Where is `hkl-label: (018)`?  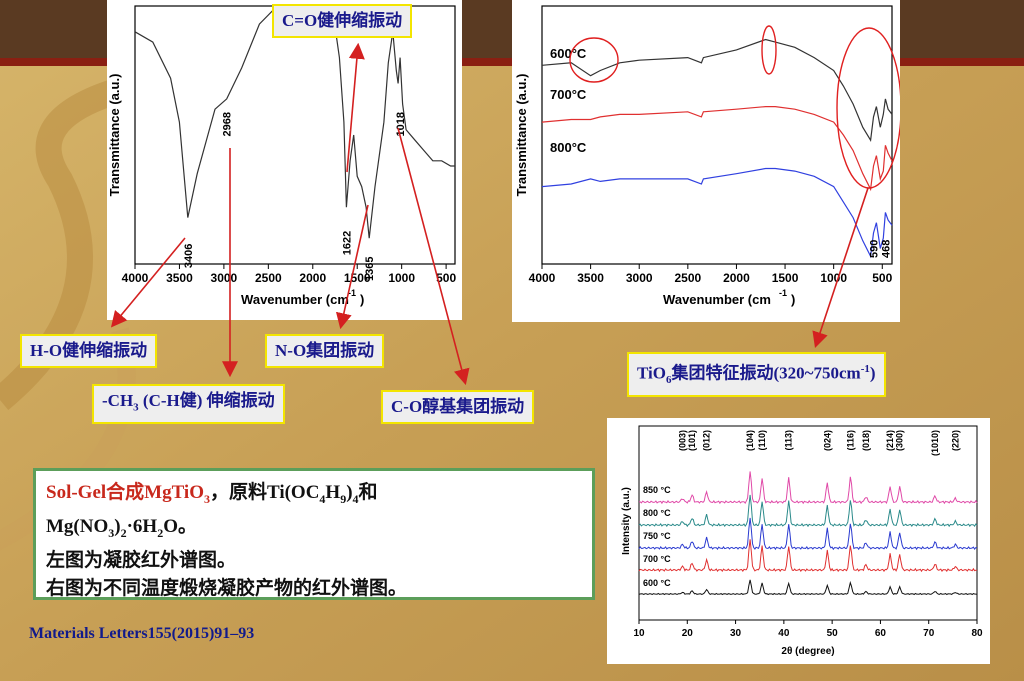 hkl-label: (018) is located at coordinates (866, 440).